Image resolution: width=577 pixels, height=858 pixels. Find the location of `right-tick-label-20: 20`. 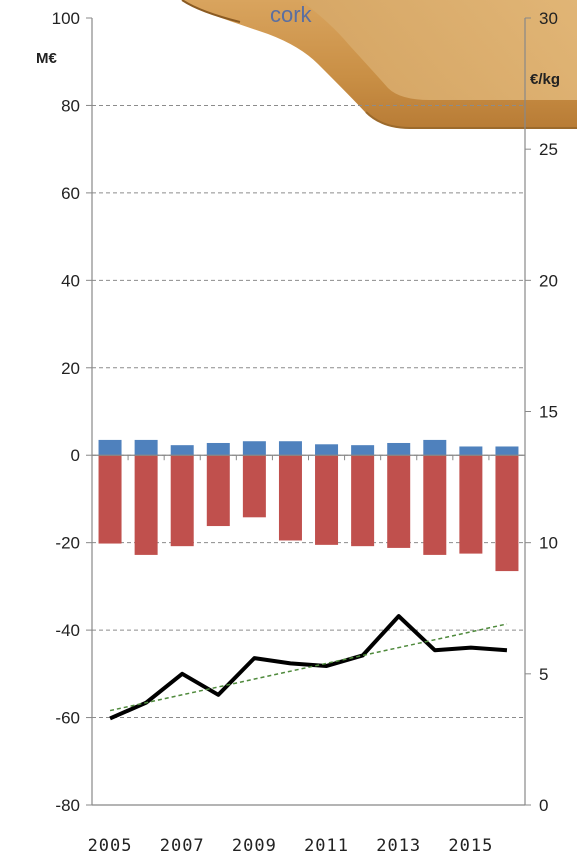

right-tick-label-20: 20 is located at coordinates (548, 280).